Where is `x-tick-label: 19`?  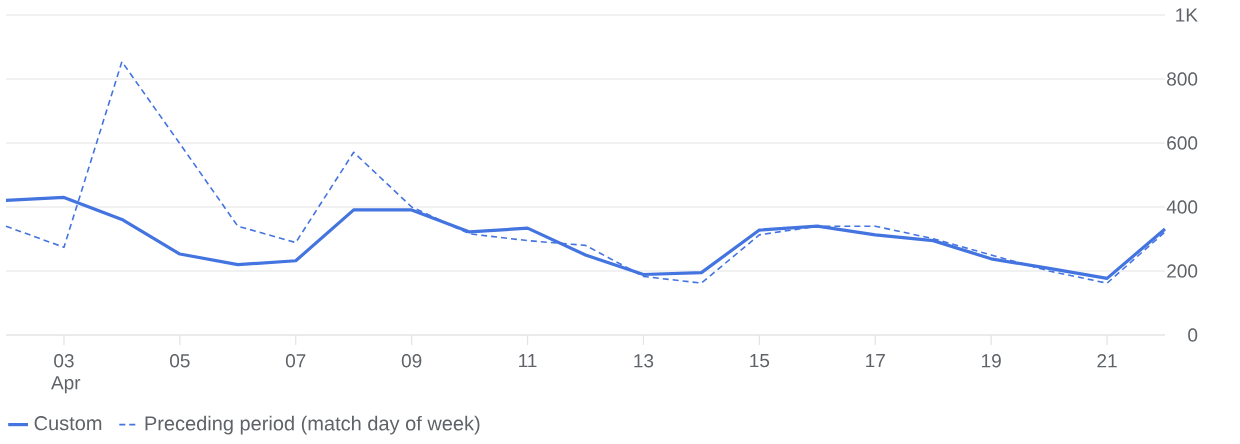 x-tick-label: 19 is located at coordinates (991, 361).